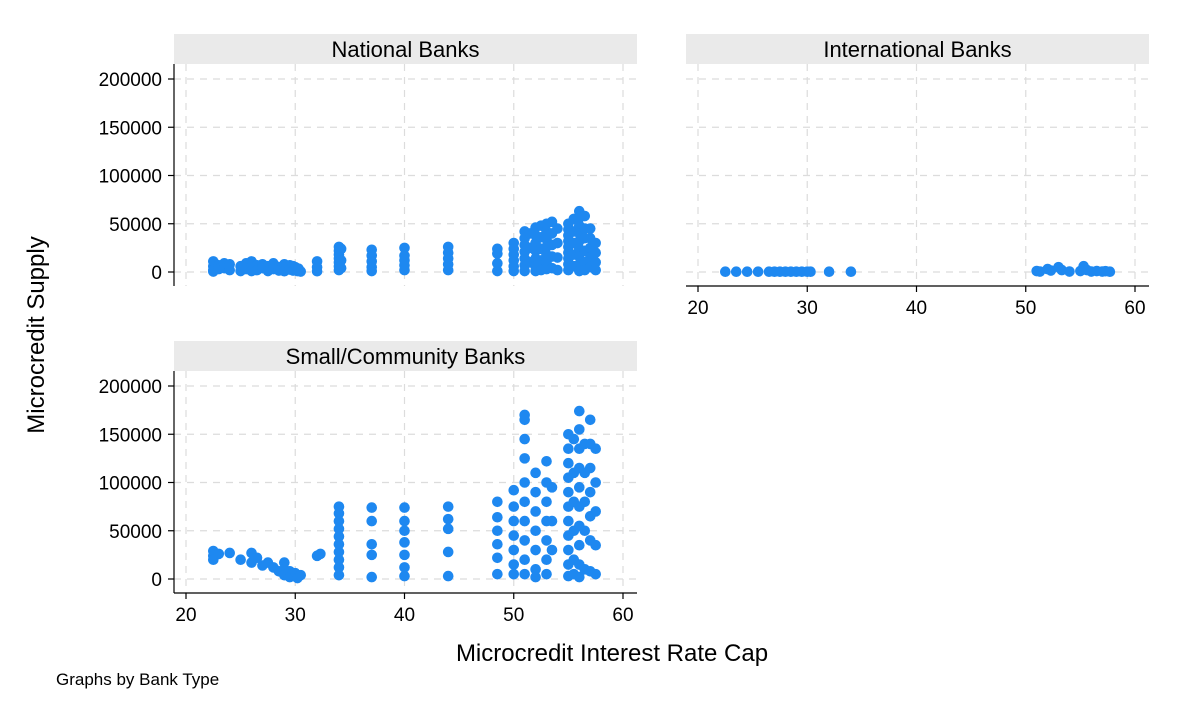 The height and width of the screenshot is (720, 1200). Describe the element at coordinates (156, 580) in the screenshot. I see `y-tick-label: 0` at that location.